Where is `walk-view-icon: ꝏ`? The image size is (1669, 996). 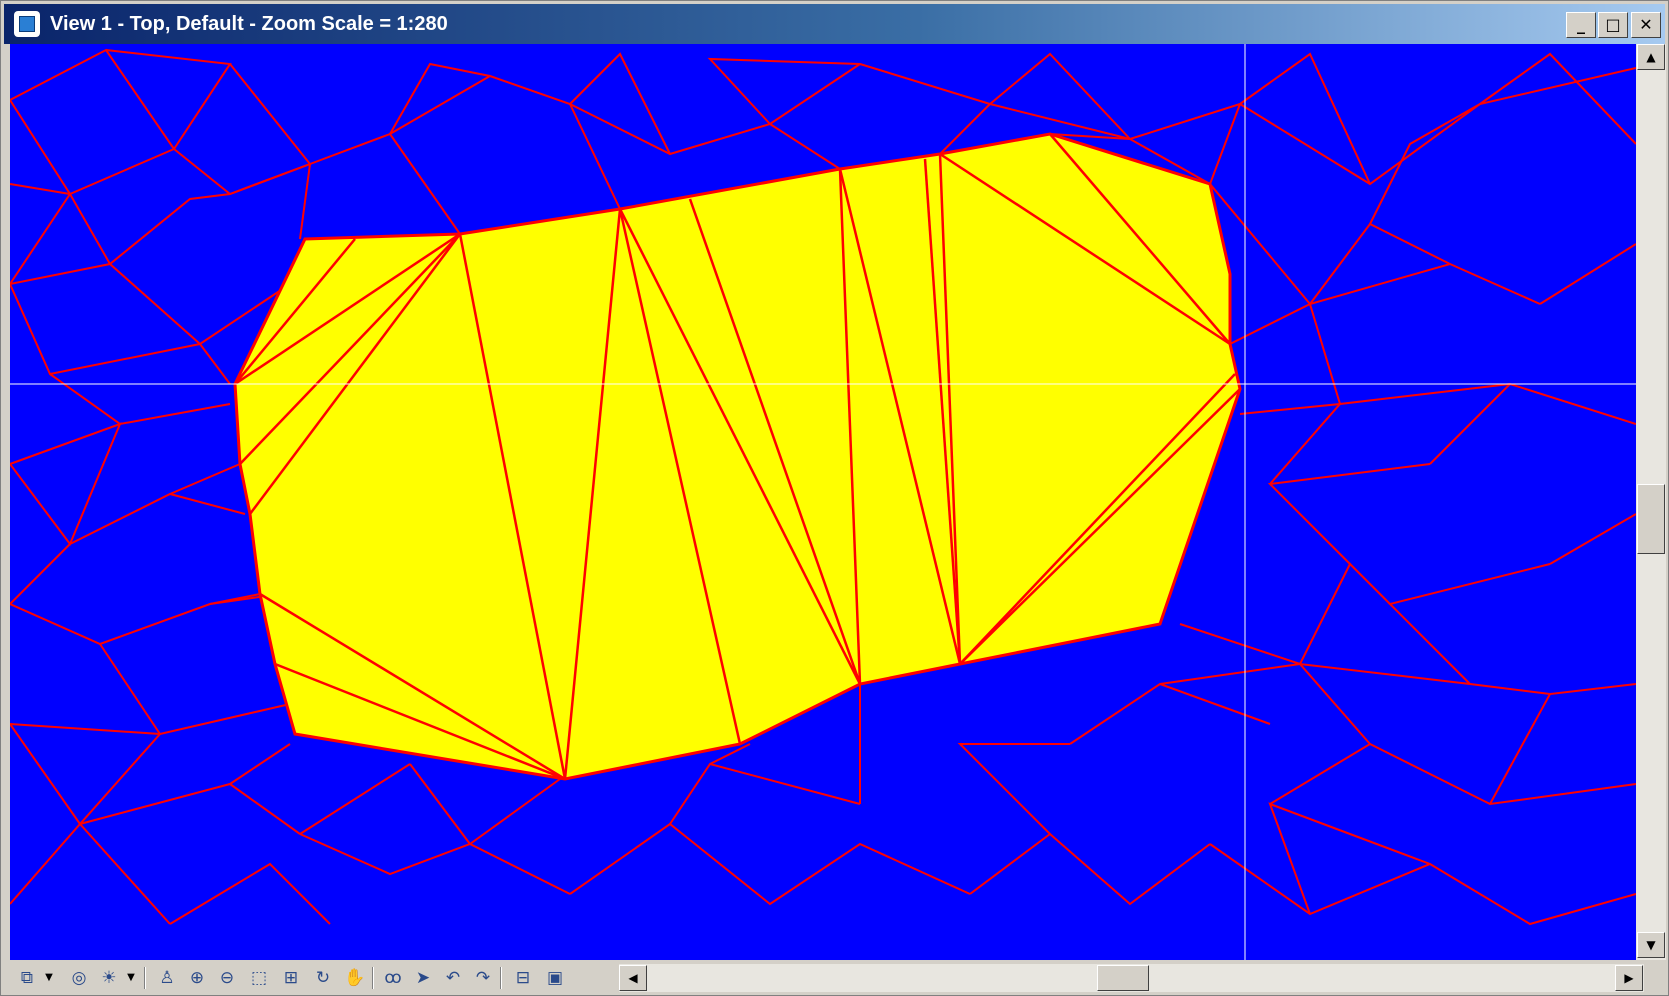 walk-view-icon: ꝏ is located at coordinates (393, 978).